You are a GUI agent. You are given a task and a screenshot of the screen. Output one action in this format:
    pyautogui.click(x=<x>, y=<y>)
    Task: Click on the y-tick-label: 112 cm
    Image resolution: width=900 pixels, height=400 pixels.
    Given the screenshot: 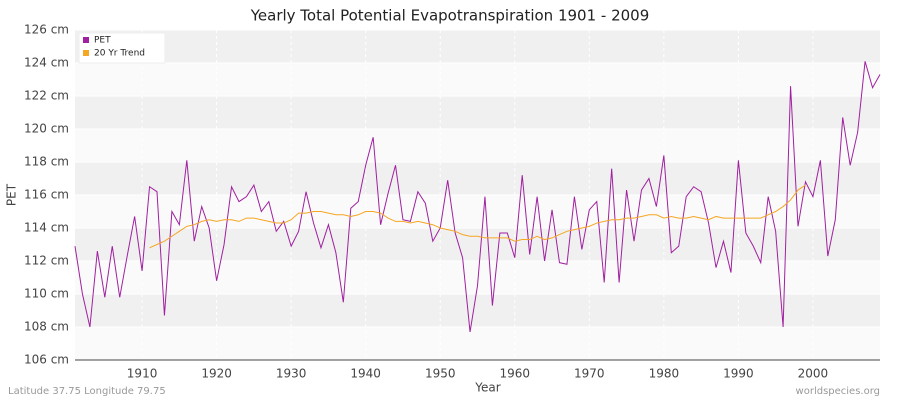 What is the action you would take?
    pyautogui.click(x=46, y=261)
    